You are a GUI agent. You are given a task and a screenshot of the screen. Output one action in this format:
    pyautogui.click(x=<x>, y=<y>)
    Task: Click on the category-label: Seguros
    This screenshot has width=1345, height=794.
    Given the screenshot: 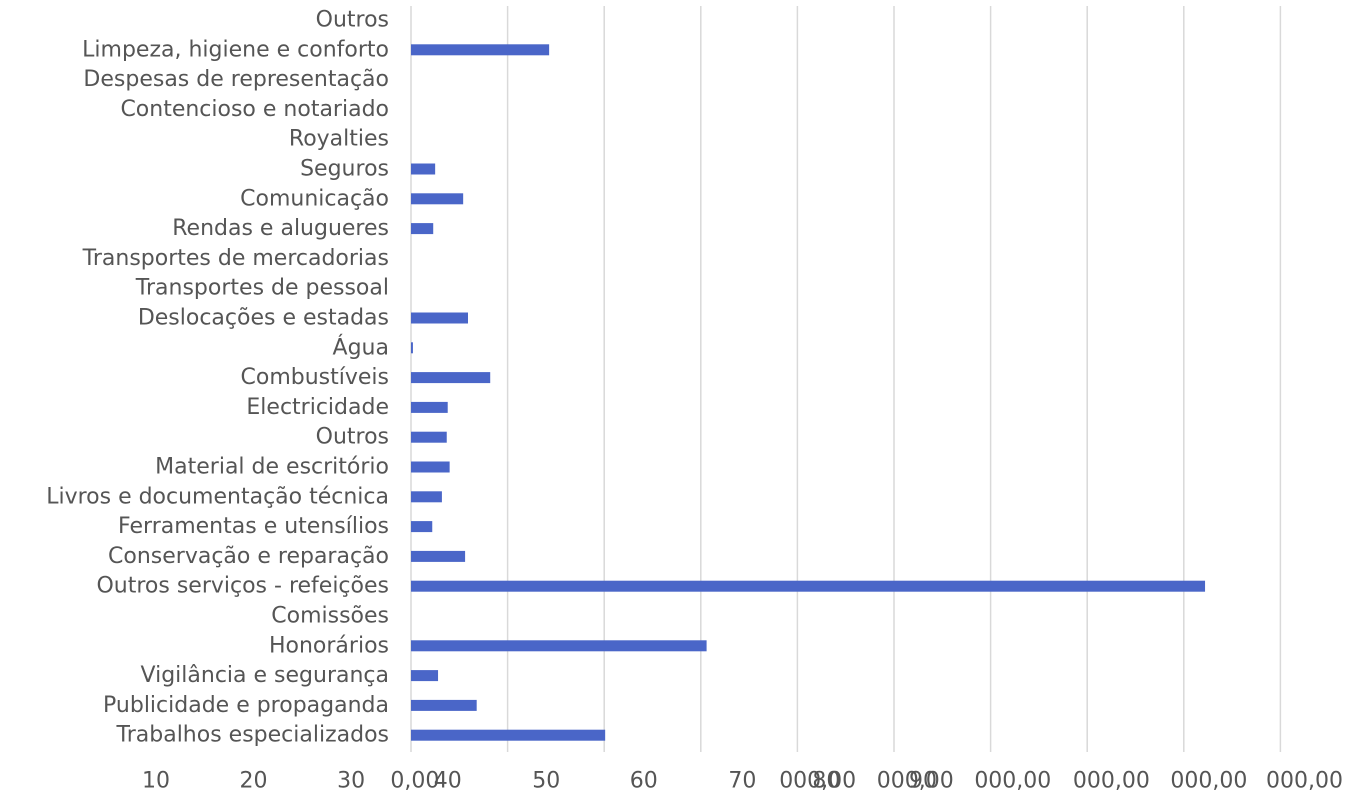 What is the action you would take?
    pyautogui.click(x=344, y=169)
    